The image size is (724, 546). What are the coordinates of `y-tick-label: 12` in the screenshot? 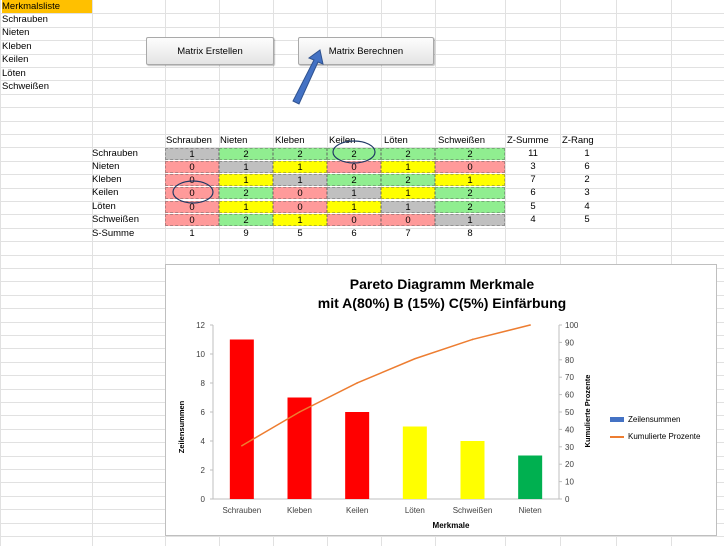 It's located at (200, 325).